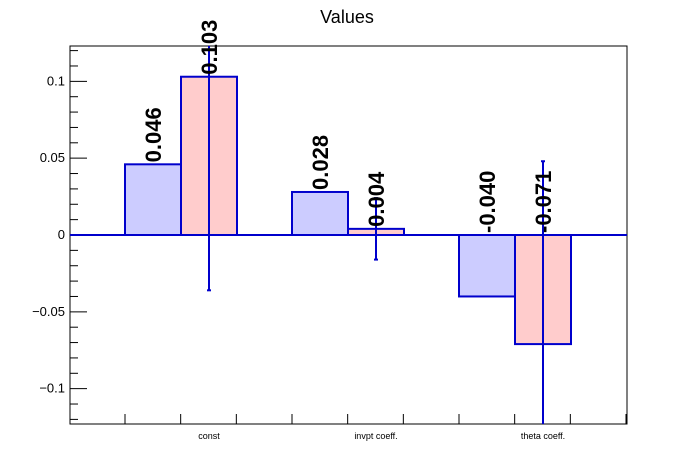 The width and height of the screenshot is (696, 472). What do you see at coordinates (153, 134) in the screenshot?
I see `data-label: 0.046` at bounding box center [153, 134].